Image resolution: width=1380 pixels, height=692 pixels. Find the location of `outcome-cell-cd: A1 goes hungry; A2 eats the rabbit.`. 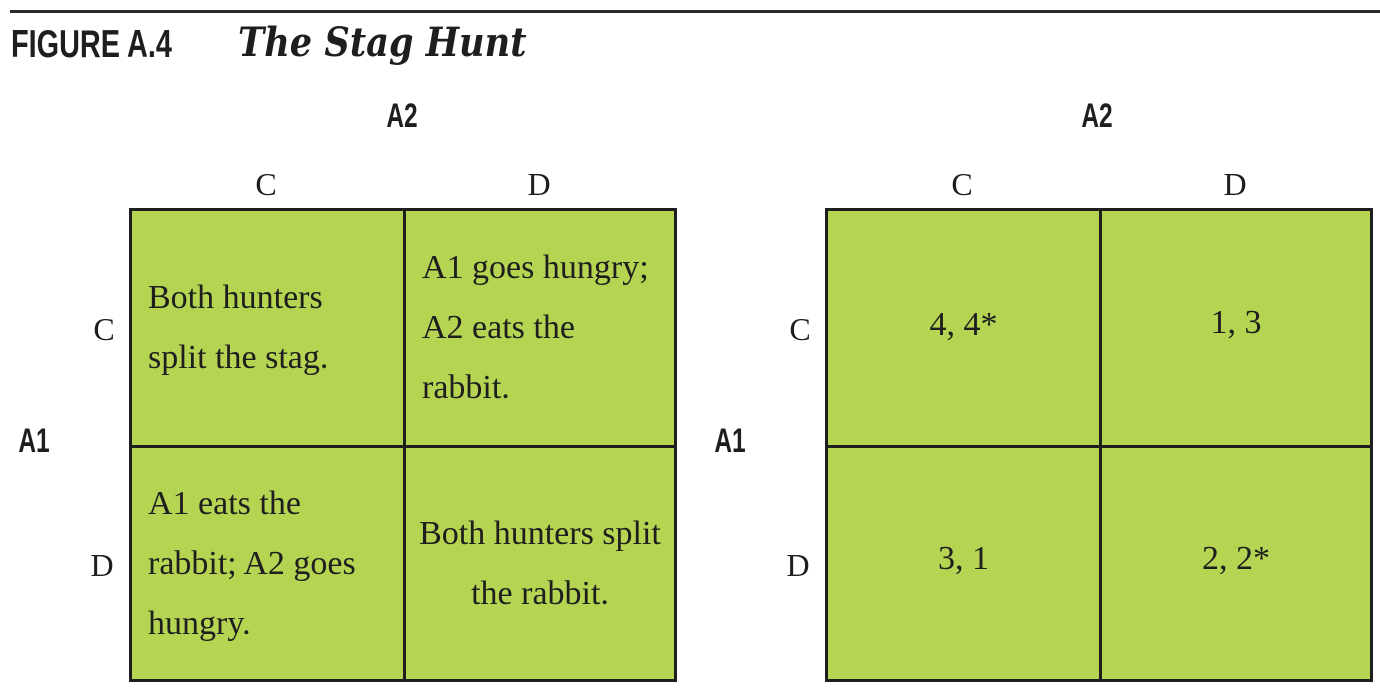

outcome-cell-cd: A1 goes hungry; A2 eats the rabbit. is located at coordinates (540, 328).